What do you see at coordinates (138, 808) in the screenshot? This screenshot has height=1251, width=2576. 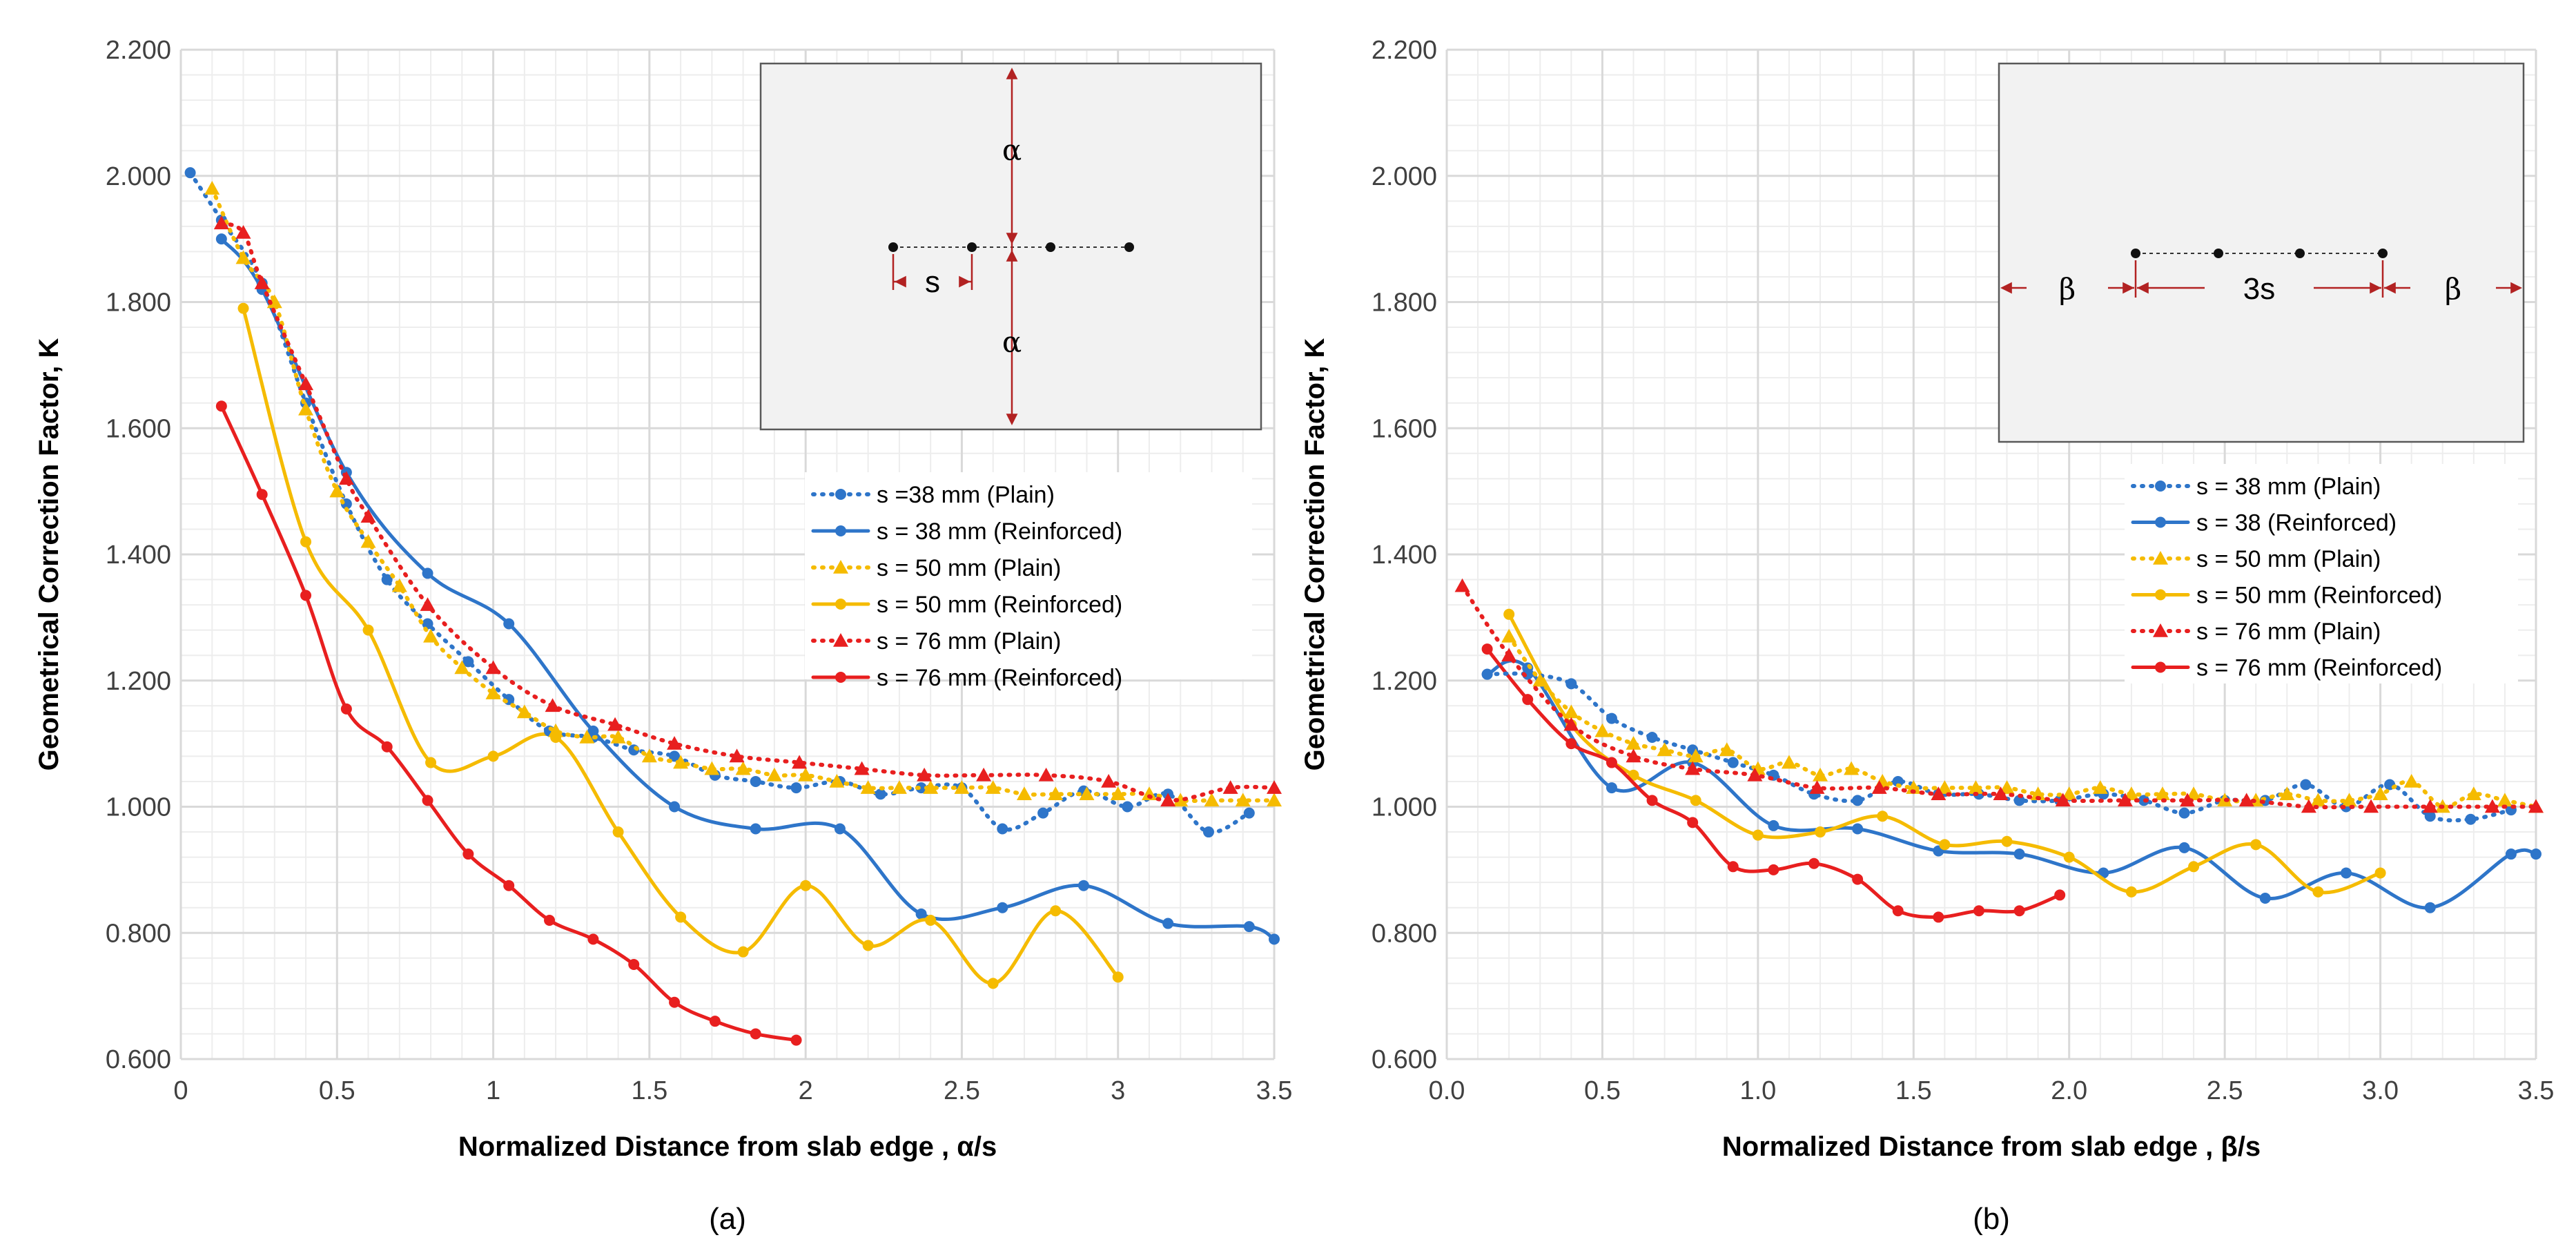 I see `y-tick-label: 1.000` at bounding box center [138, 808].